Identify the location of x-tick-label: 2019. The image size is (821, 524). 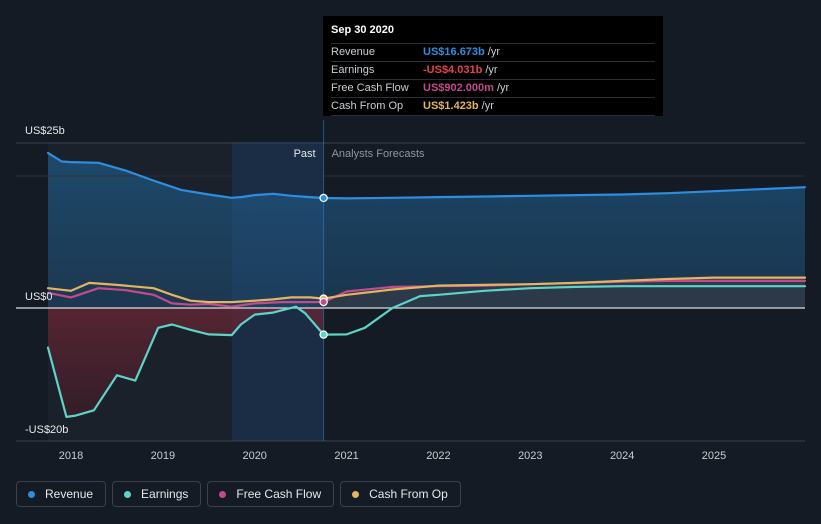
(163, 456).